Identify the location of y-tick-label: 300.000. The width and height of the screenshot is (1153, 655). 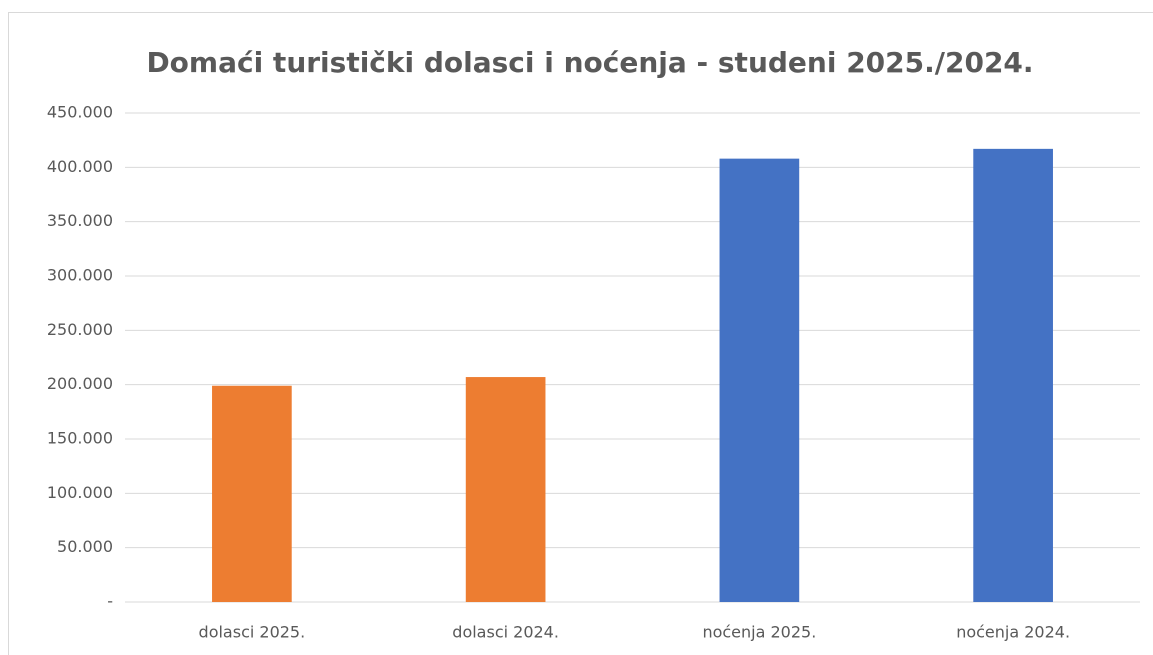
(80, 275).